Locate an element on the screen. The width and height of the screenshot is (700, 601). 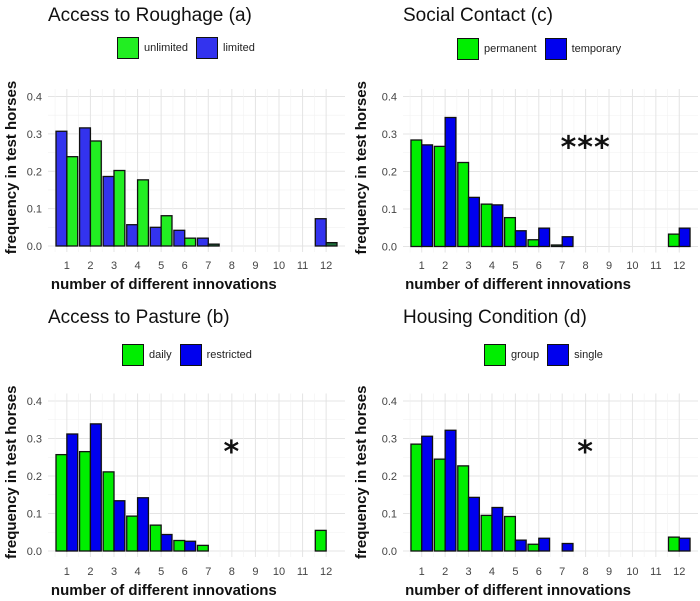
legend-swatch-permanent is located at coordinates (468, 49).